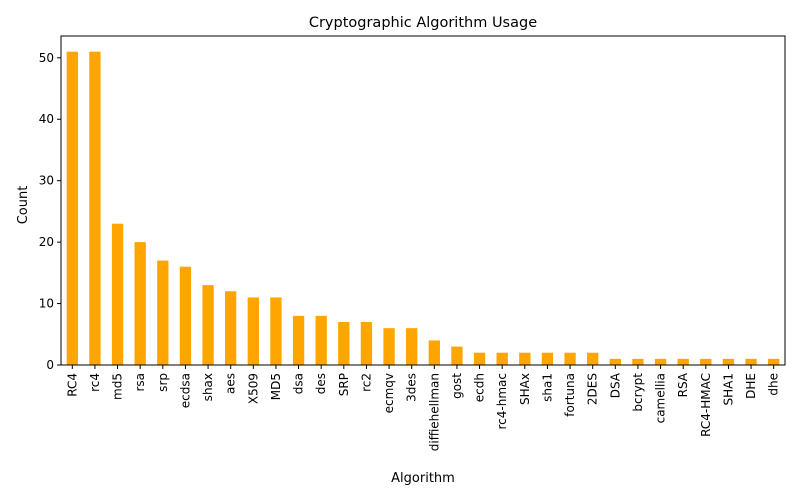 The image size is (800, 500). Describe the element at coordinates (615, 385) in the screenshot. I see `x-tick-label: DSA` at that location.